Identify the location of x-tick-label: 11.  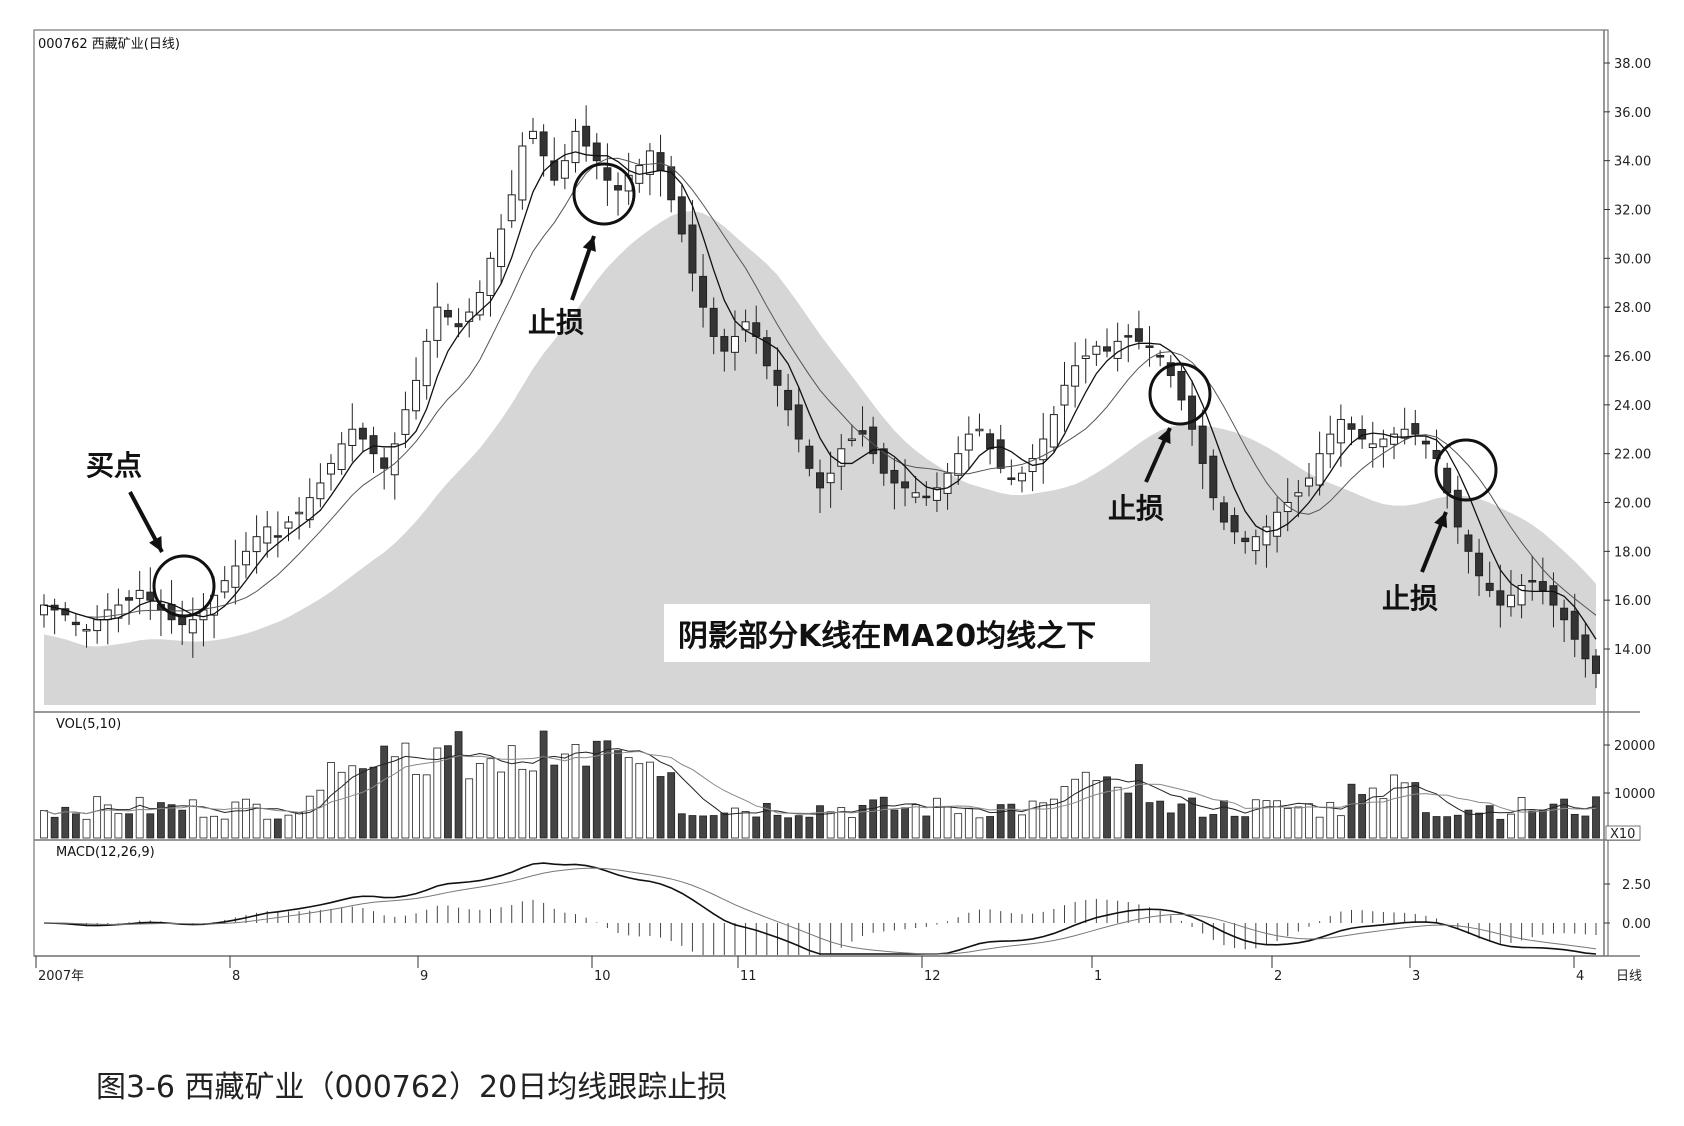
(748, 976).